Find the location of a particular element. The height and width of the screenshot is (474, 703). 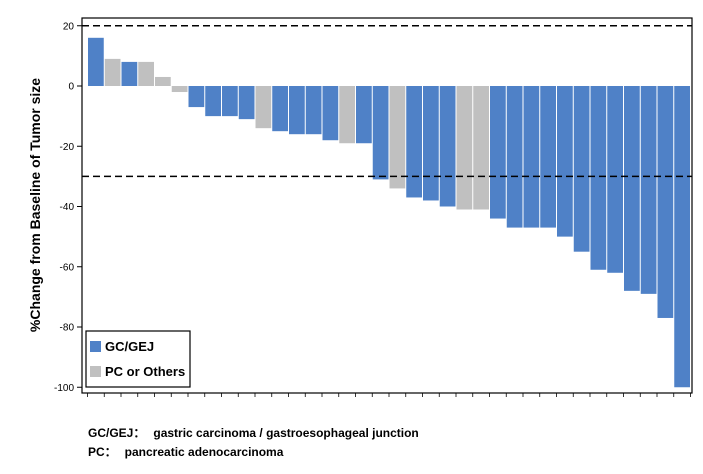

legend-box is located at coordinates (138, 359).